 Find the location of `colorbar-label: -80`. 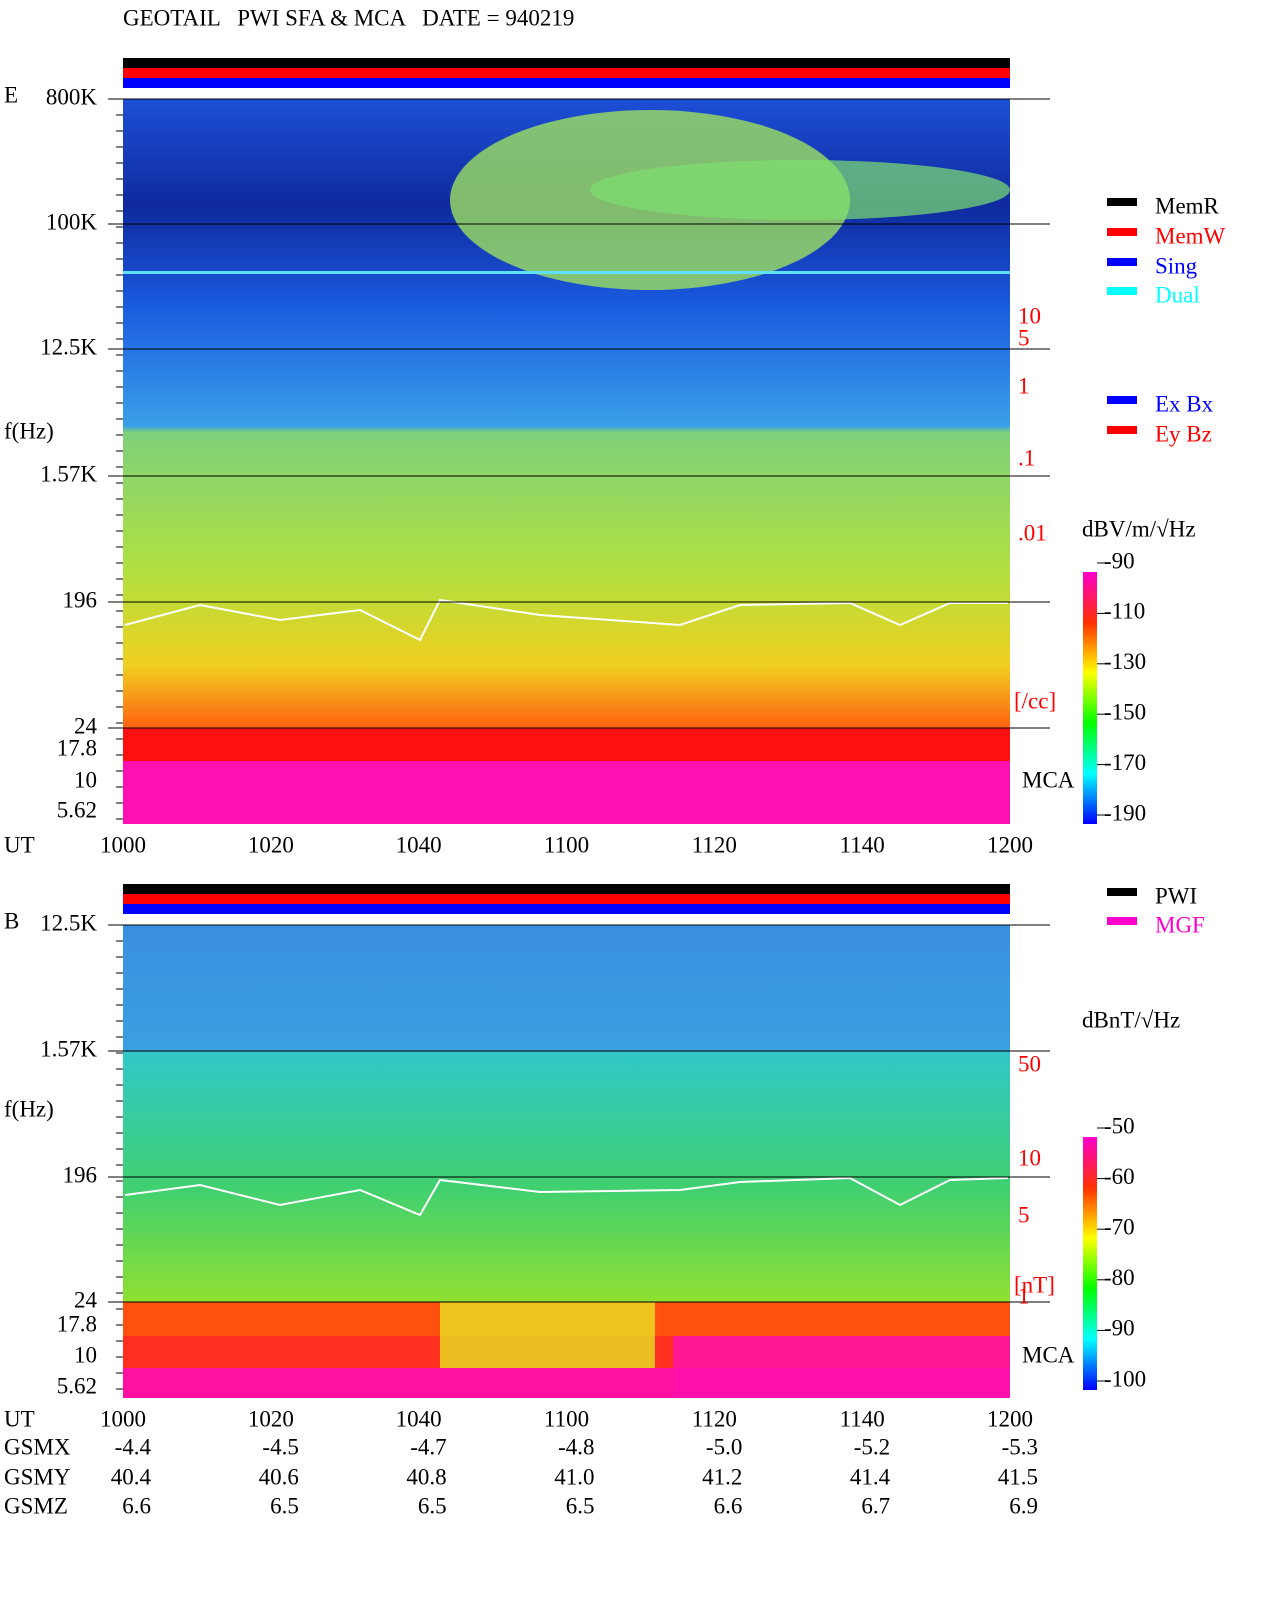

colorbar-label: -80 is located at coordinates (1119, 1277).